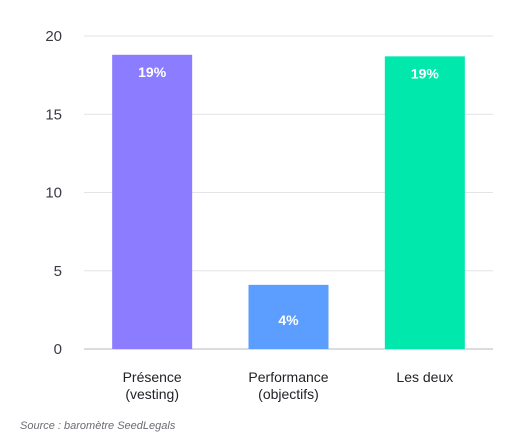  What do you see at coordinates (53, 114) in the screenshot?
I see `y-tick-label: 15` at bounding box center [53, 114].